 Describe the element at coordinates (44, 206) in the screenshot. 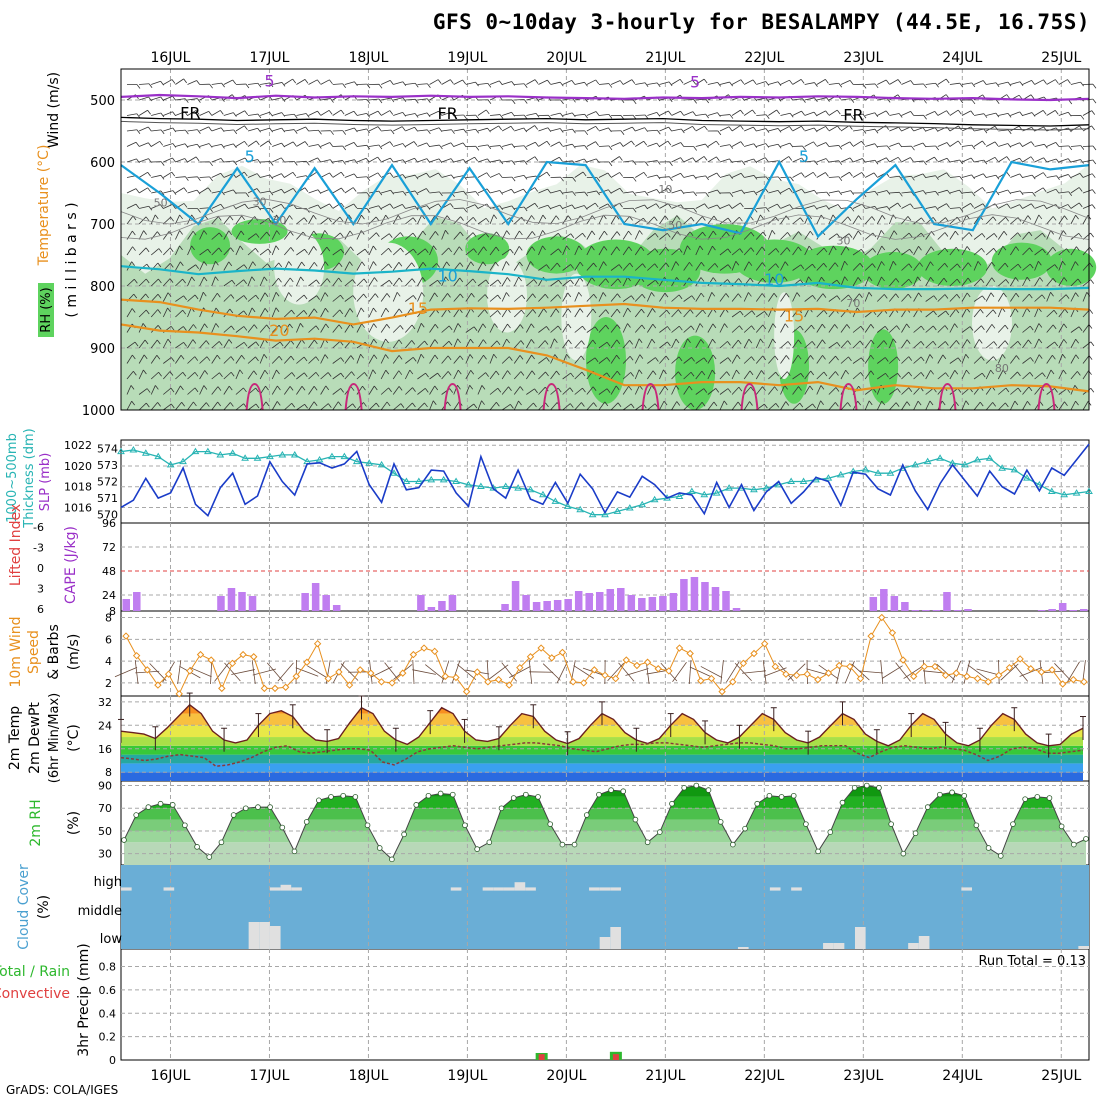

I see `ua-ylabel-temp: Temperature (°C)` at that location.